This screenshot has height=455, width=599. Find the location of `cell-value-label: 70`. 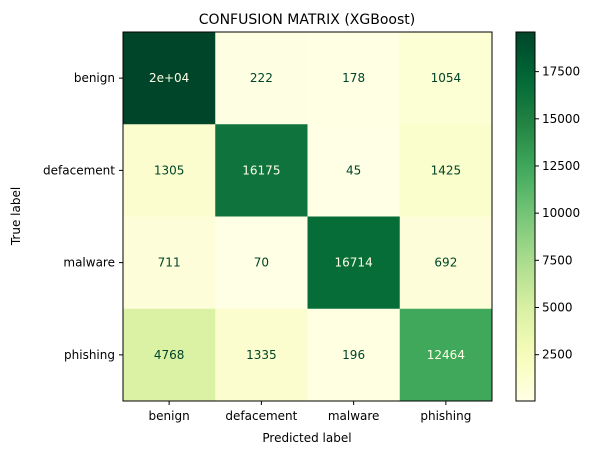

cell-value-label: 70 is located at coordinates (261, 263).